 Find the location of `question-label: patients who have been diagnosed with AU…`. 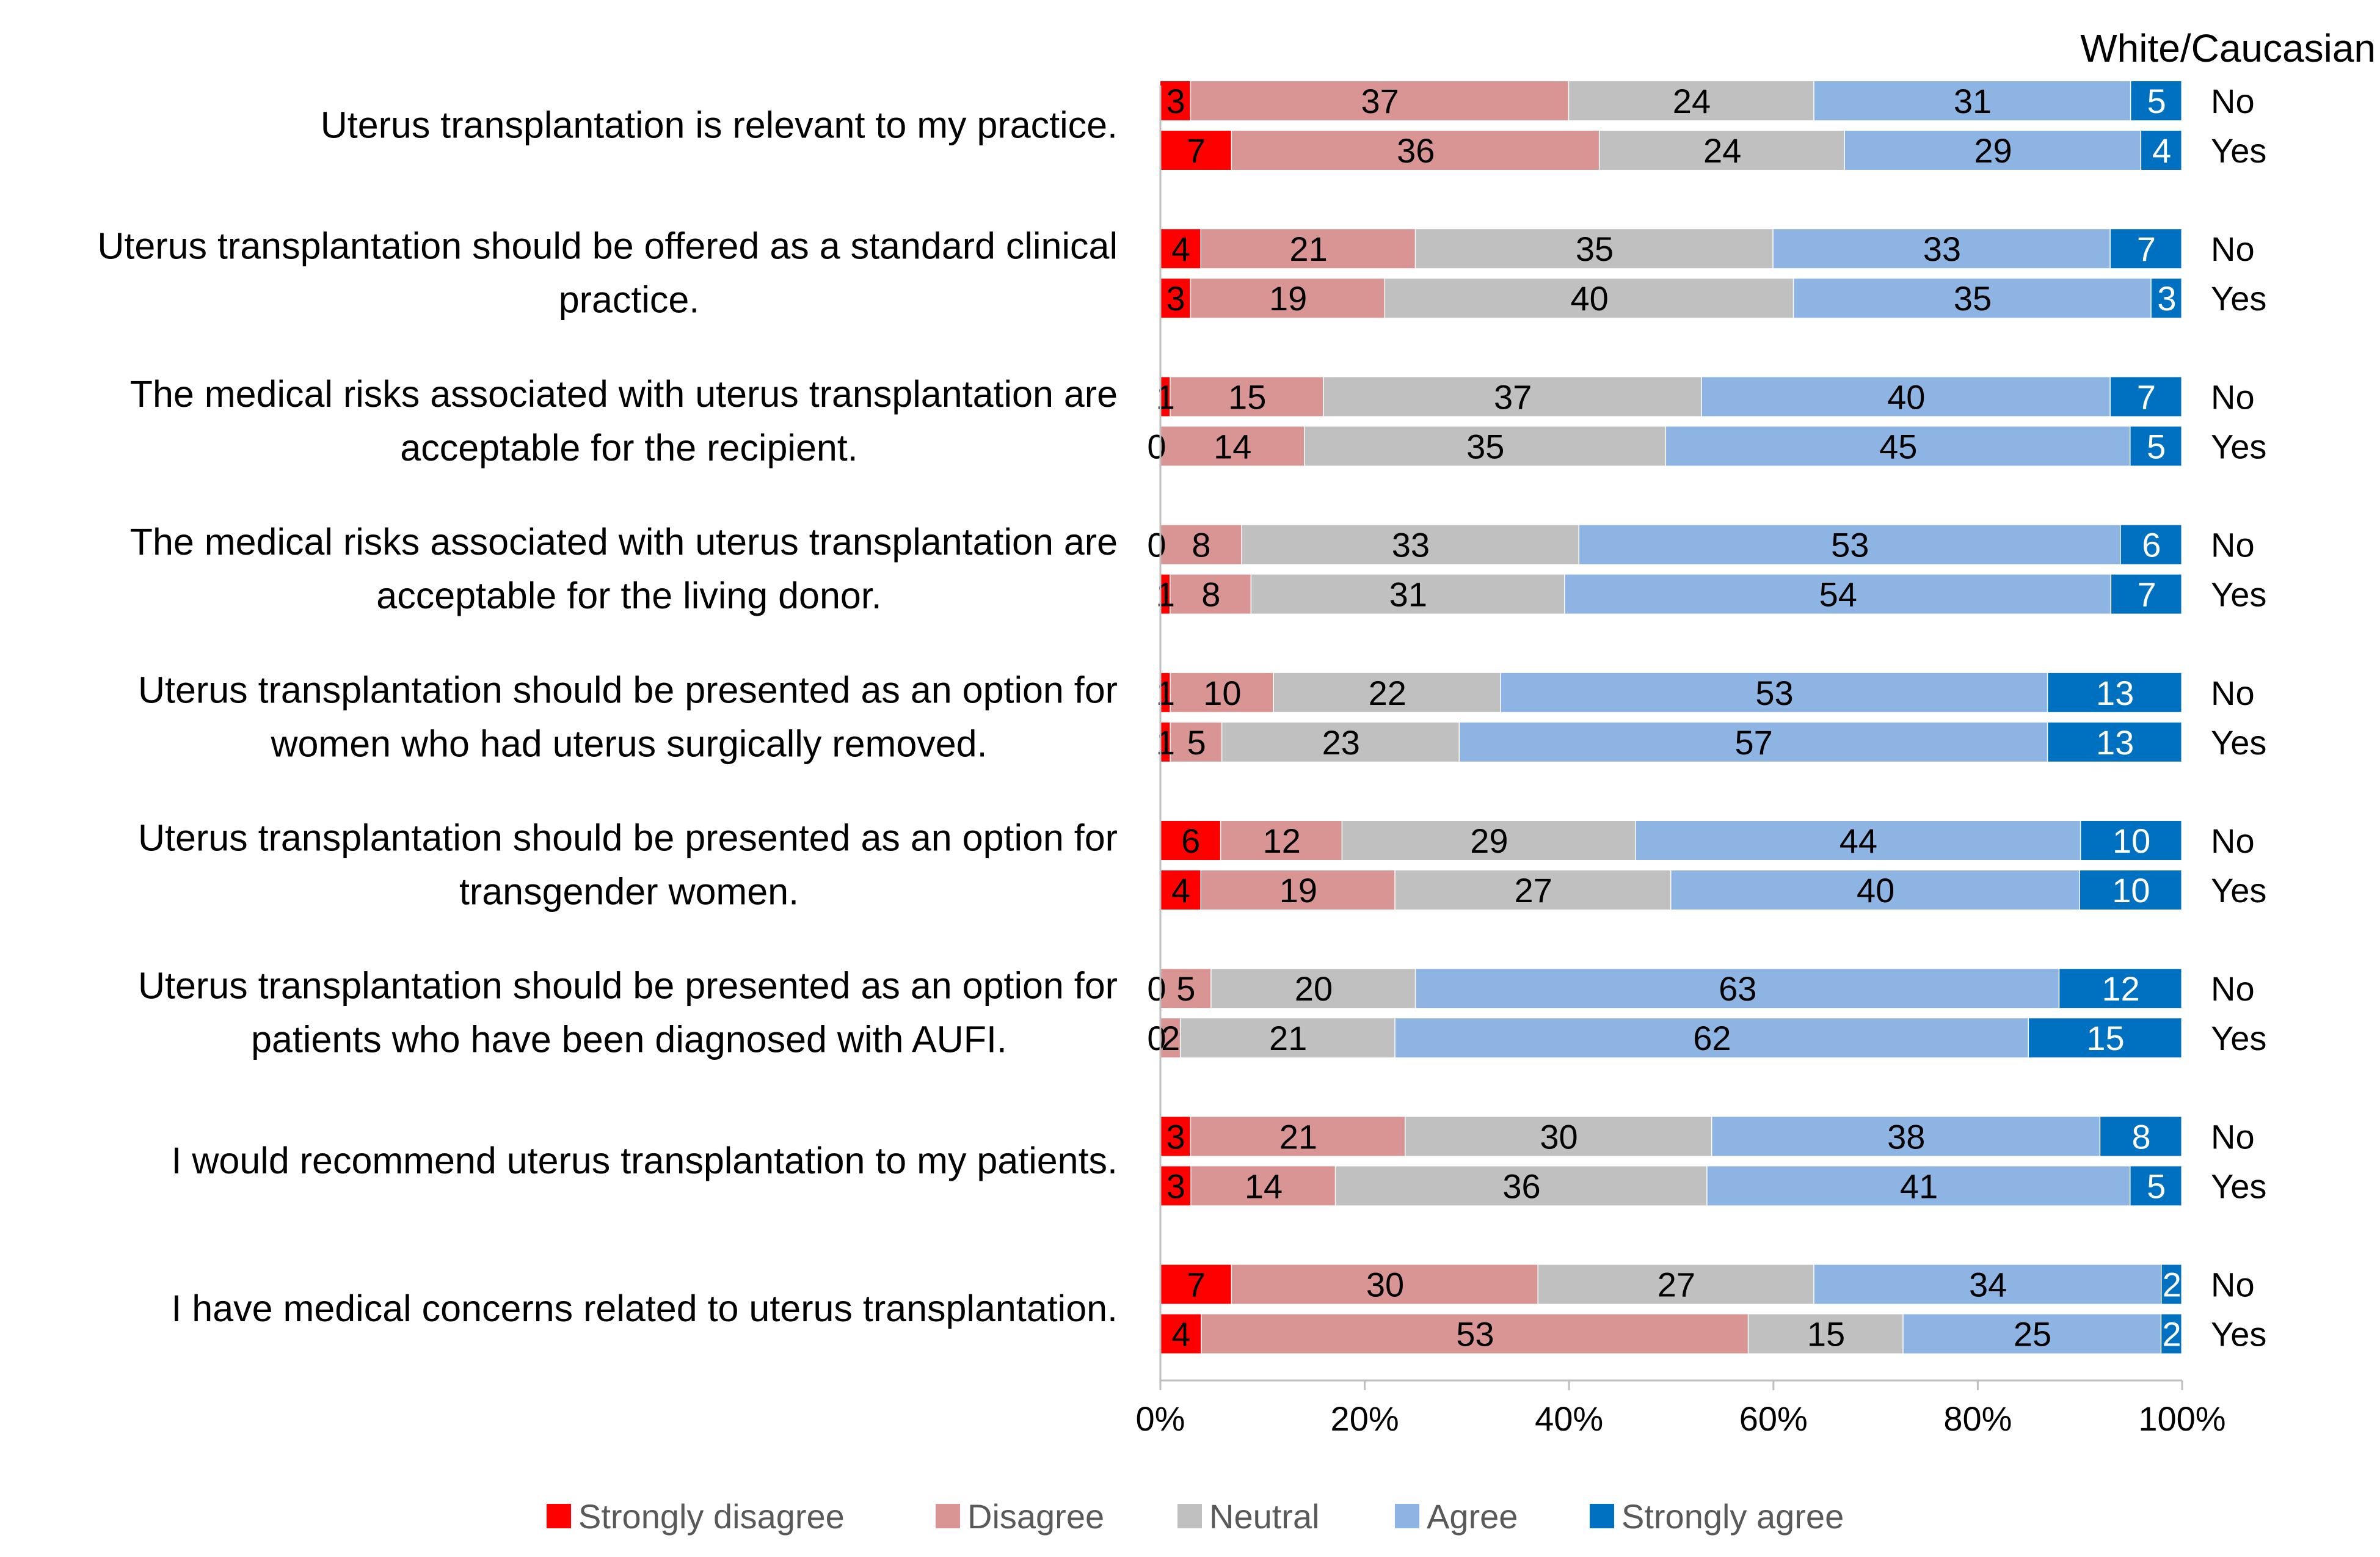

question-label: patients who have been diagnosed with AU… is located at coordinates (629, 1039).